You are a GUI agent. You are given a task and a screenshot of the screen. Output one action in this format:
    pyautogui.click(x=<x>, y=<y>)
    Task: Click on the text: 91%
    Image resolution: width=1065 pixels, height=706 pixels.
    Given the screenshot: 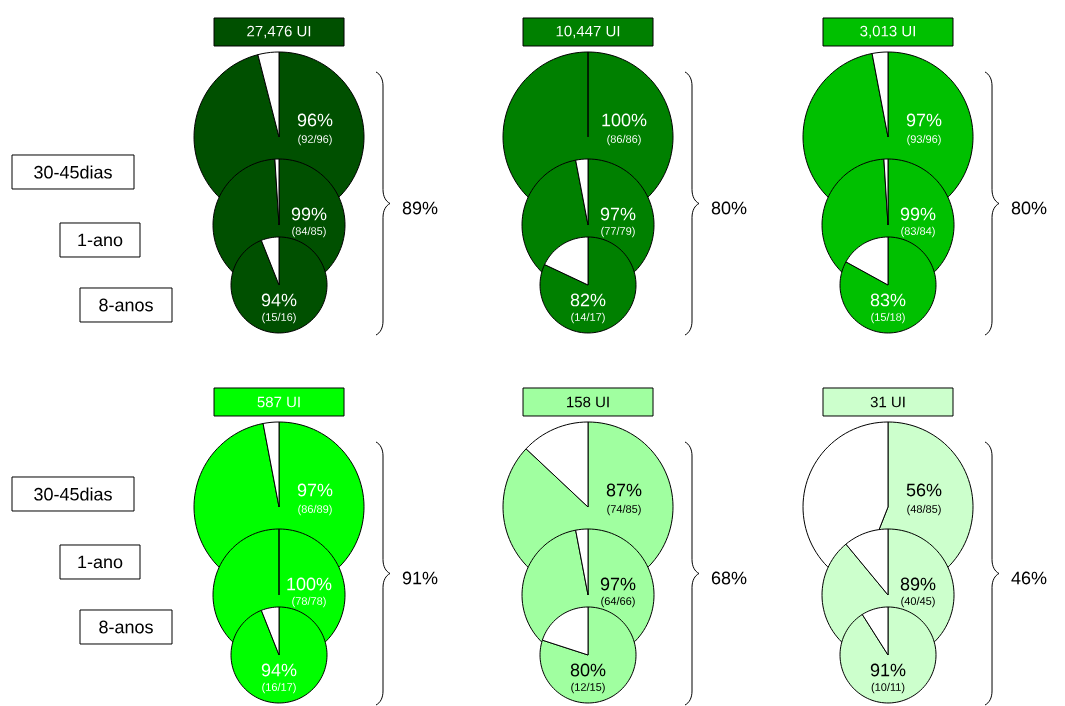 What is the action you would take?
    pyautogui.click(x=420, y=578)
    